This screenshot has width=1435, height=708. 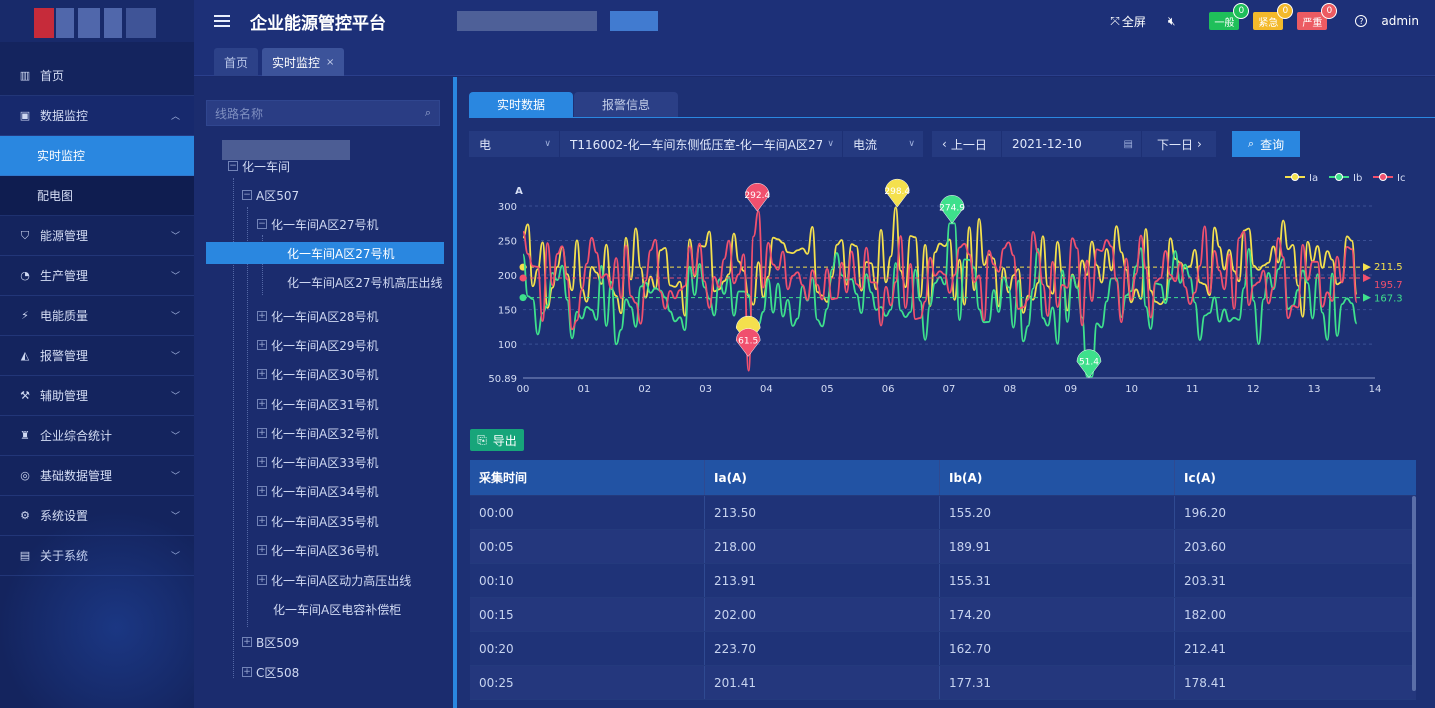 What do you see at coordinates (940, 300) in the screenshot?
I see `series-line-ib` at bounding box center [940, 300].